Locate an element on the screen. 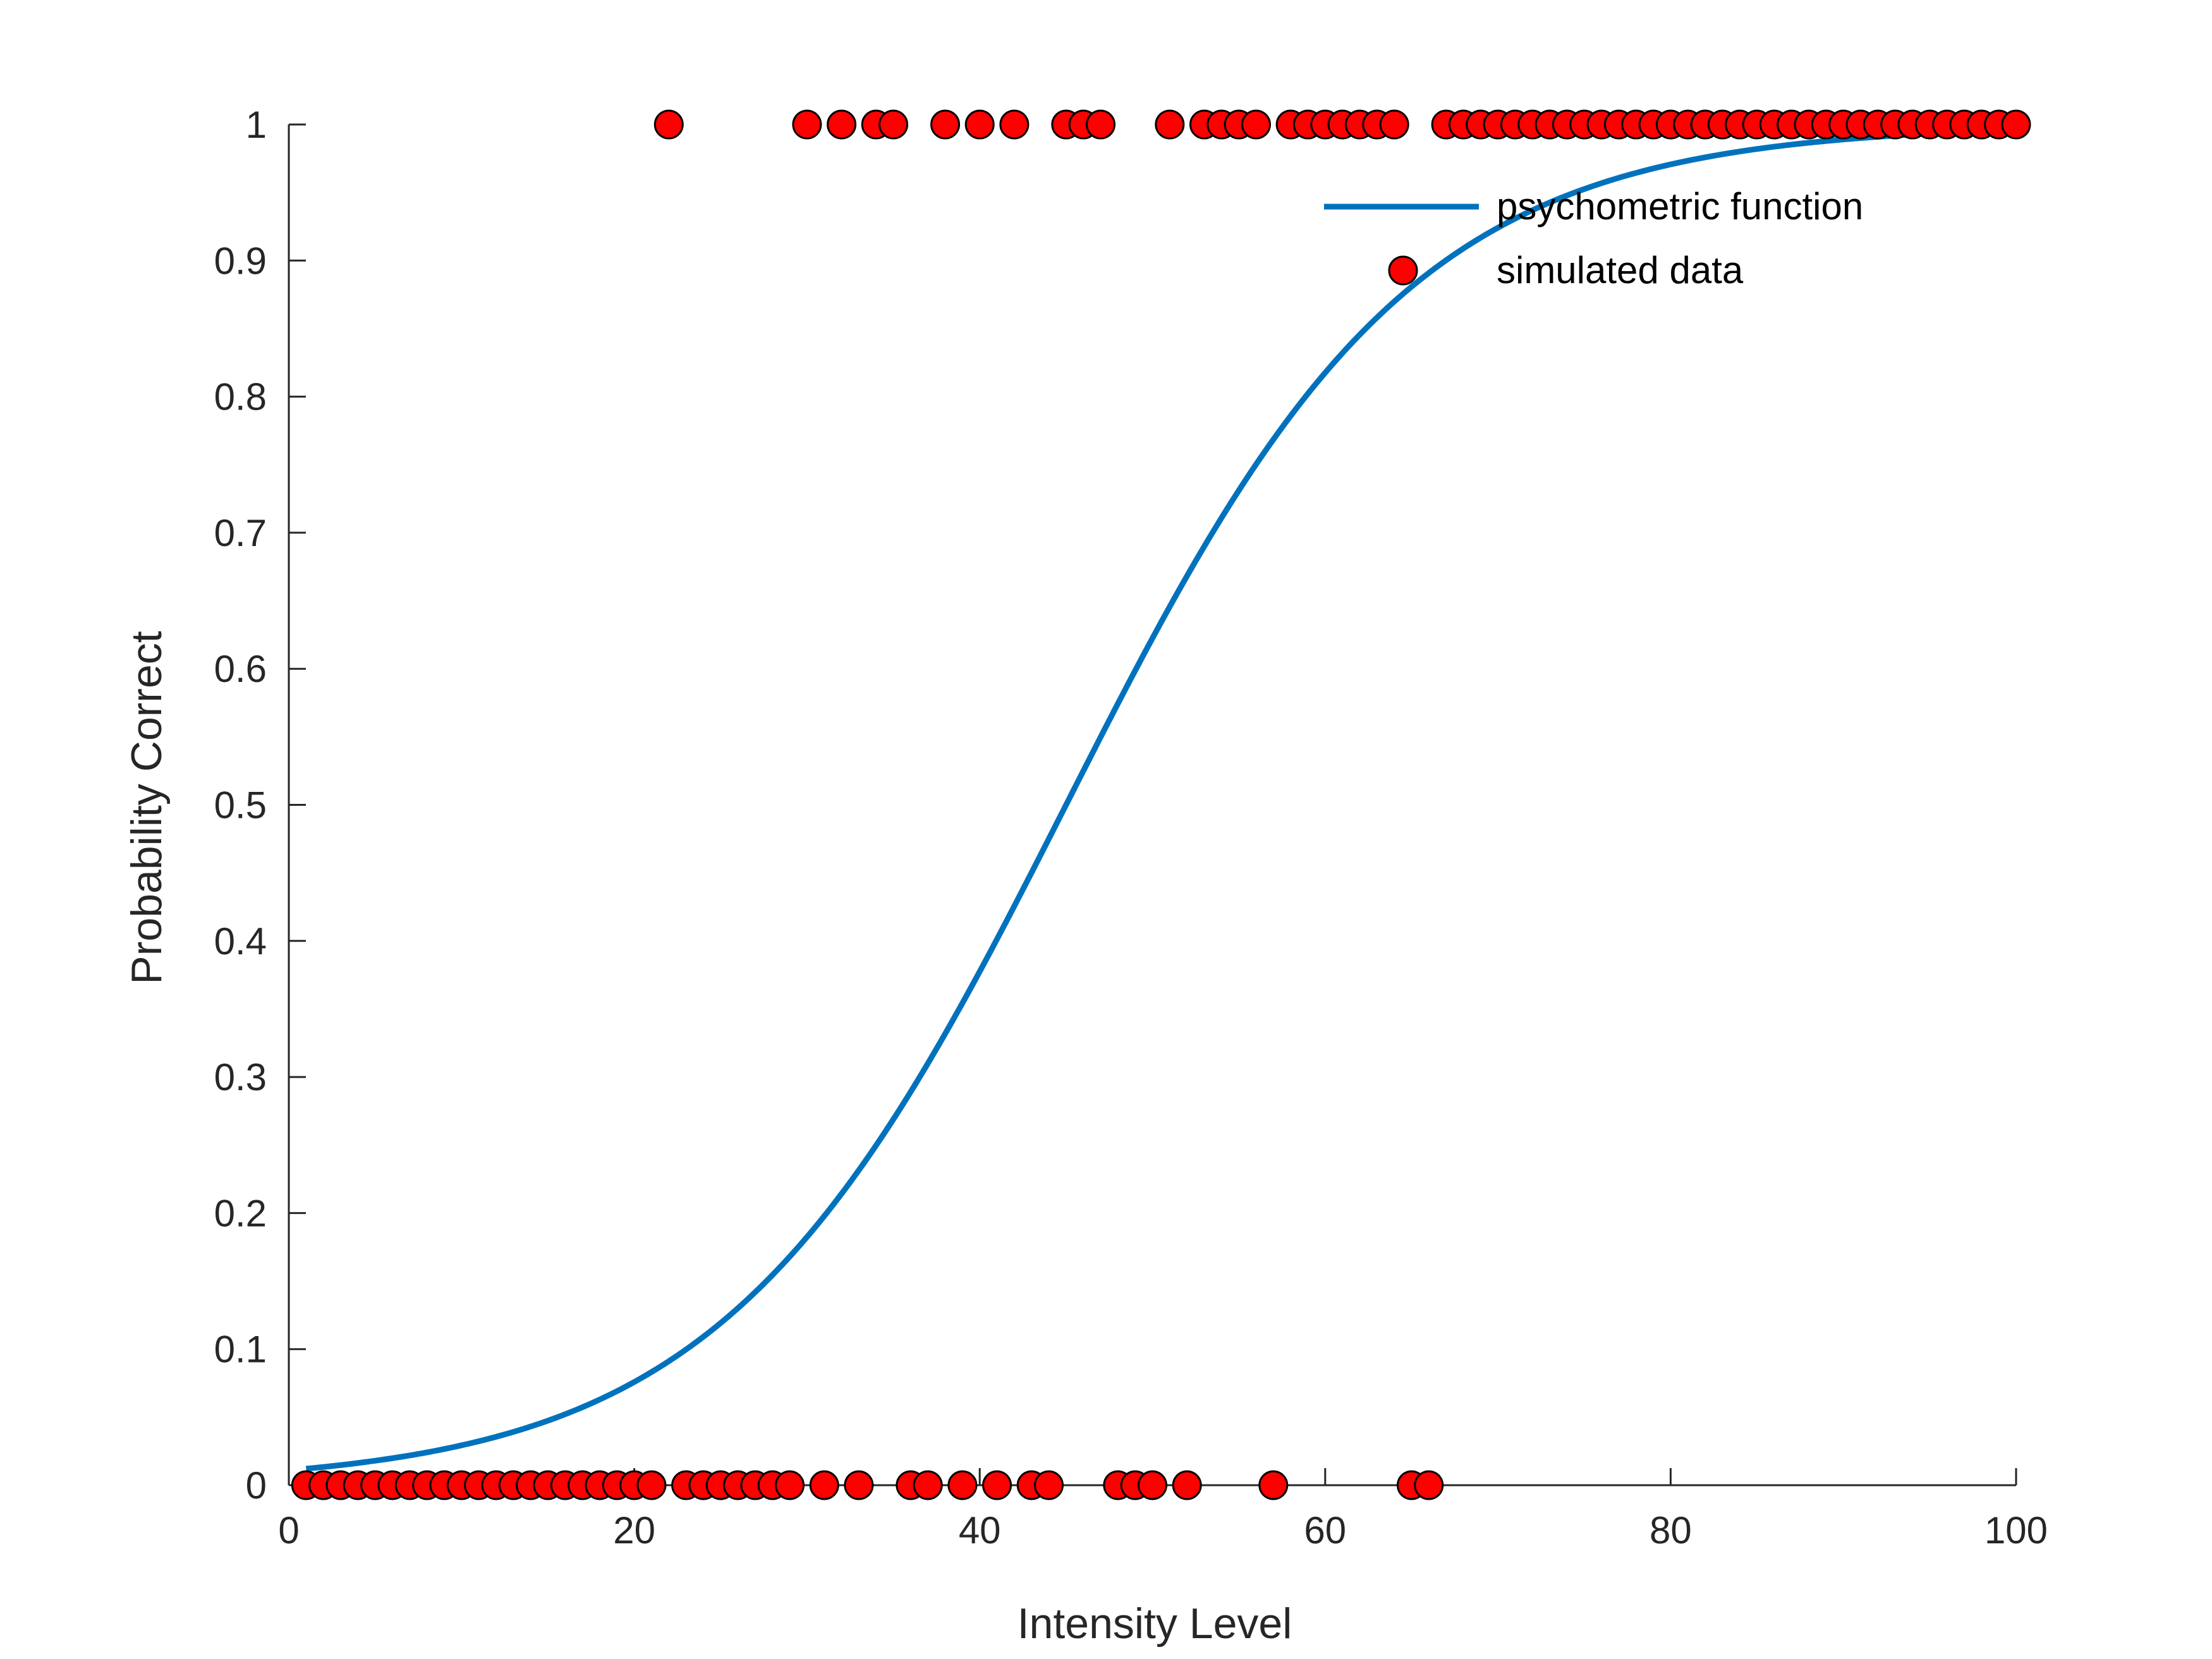 The height and width of the screenshot is (1659, 2212). y-tick-label: 0.4 is located at coordinates (240, 941).